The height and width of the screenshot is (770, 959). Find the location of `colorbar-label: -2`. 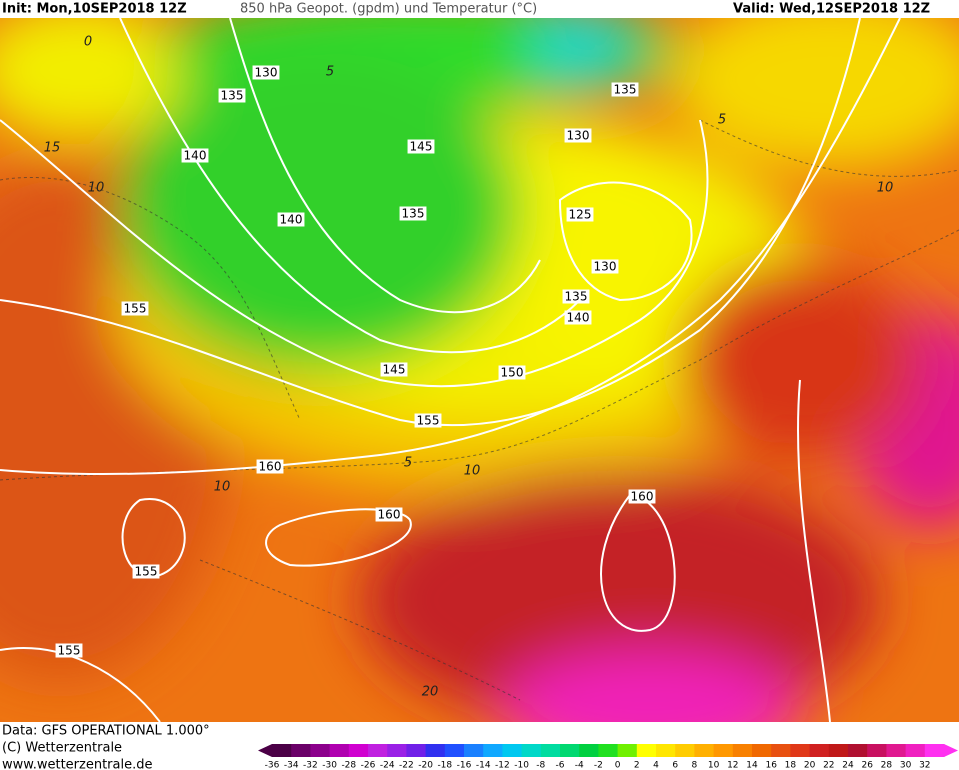

colorbar-label: -2 is located at coordinates (598, 765).